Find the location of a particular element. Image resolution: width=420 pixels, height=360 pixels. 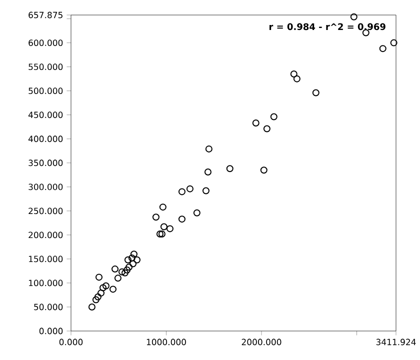

x-tick-label: 2000.000 is located at coordinates (262, 342).